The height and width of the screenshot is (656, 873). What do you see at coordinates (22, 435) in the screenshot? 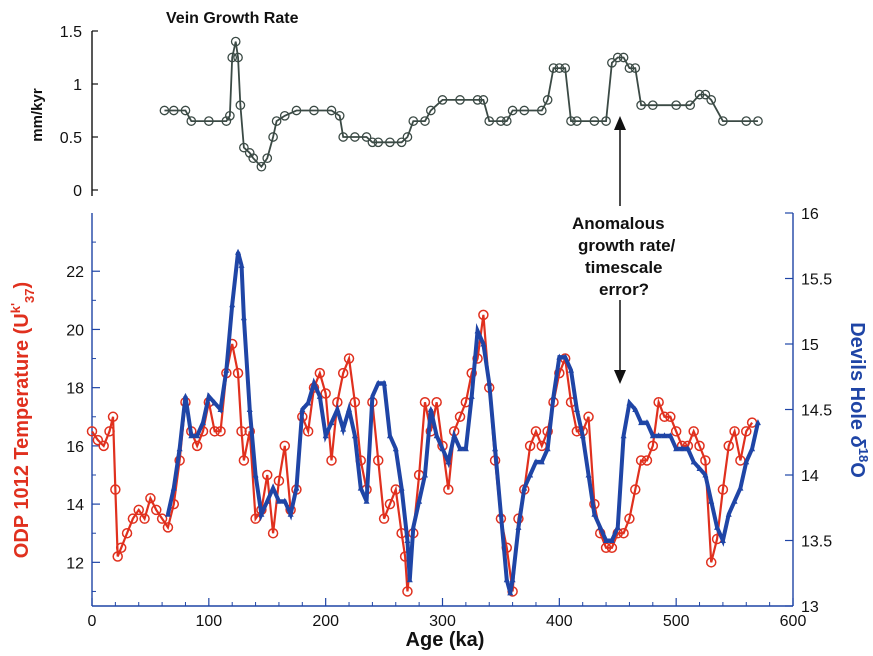
I see `left-y-axis-label-main: ODP 1012 Temperature (U` at bounding box center [22, 435].